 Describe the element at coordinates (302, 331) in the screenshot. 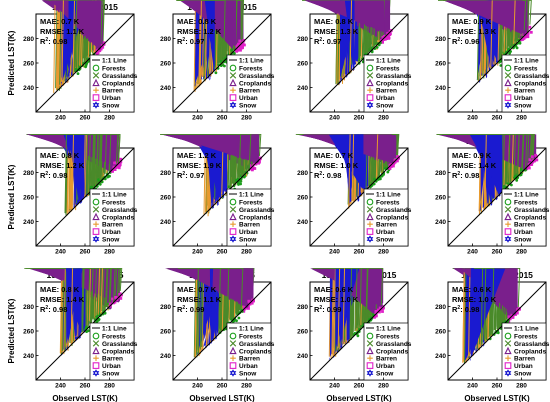

I see `y-tick-label: 260` at that location.